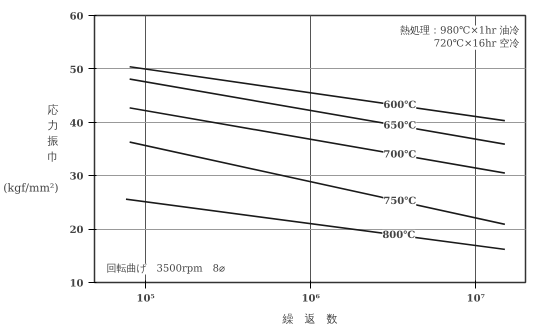  Describe the element at coordinates (399, 126) in the screenshot. I see `series-label: 650℃` at that location.